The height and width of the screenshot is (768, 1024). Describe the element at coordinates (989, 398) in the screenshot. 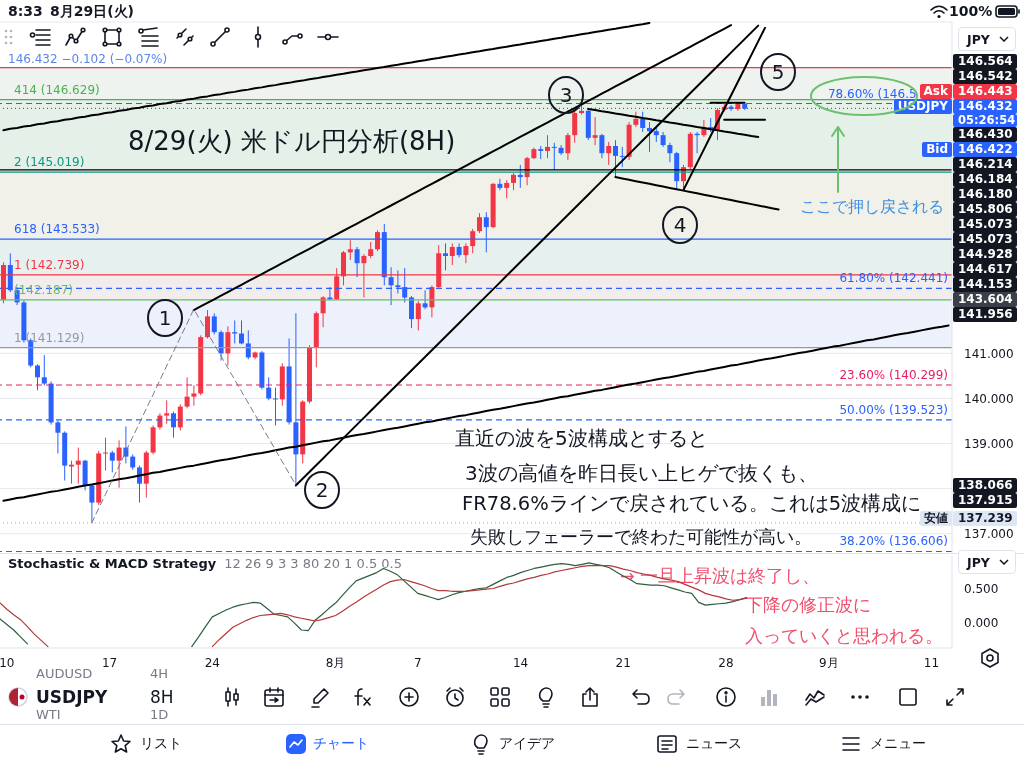

I see `y-tick-label: 140.000` at that location.